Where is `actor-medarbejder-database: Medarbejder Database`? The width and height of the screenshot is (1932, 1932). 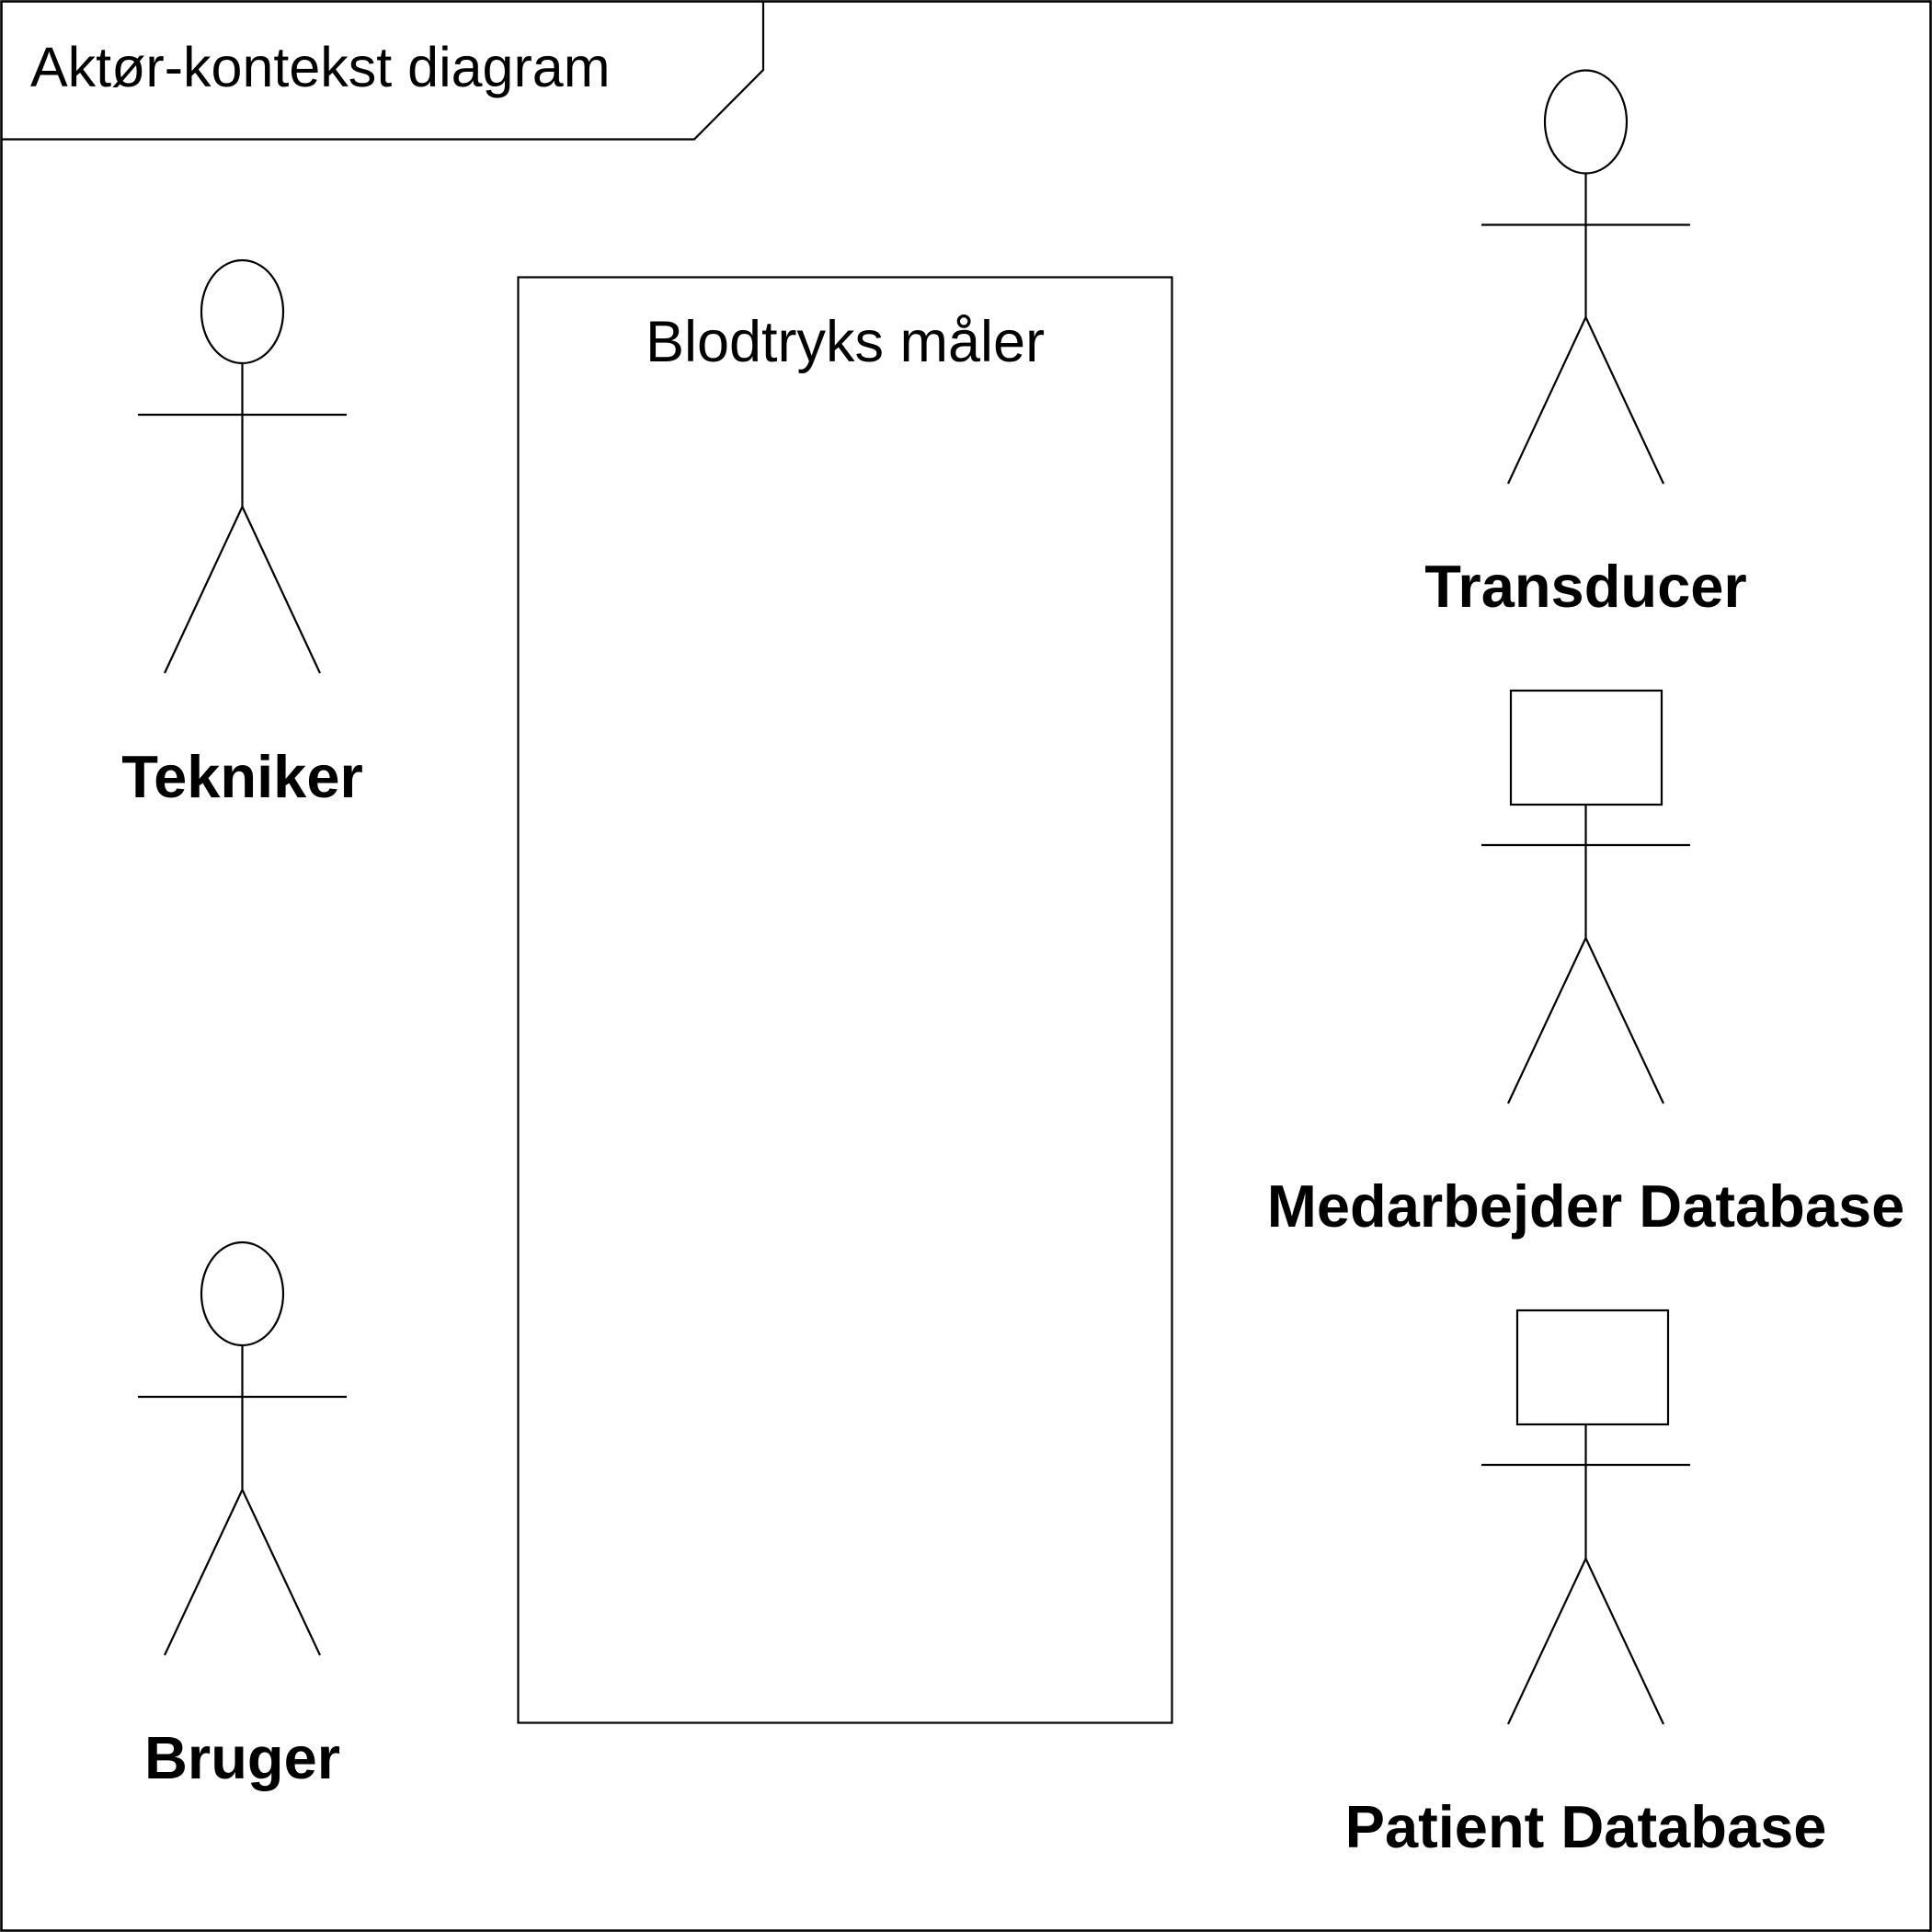 actor-medarbejder-database: Medarbejder Database is located at coordinates (1586, 964).